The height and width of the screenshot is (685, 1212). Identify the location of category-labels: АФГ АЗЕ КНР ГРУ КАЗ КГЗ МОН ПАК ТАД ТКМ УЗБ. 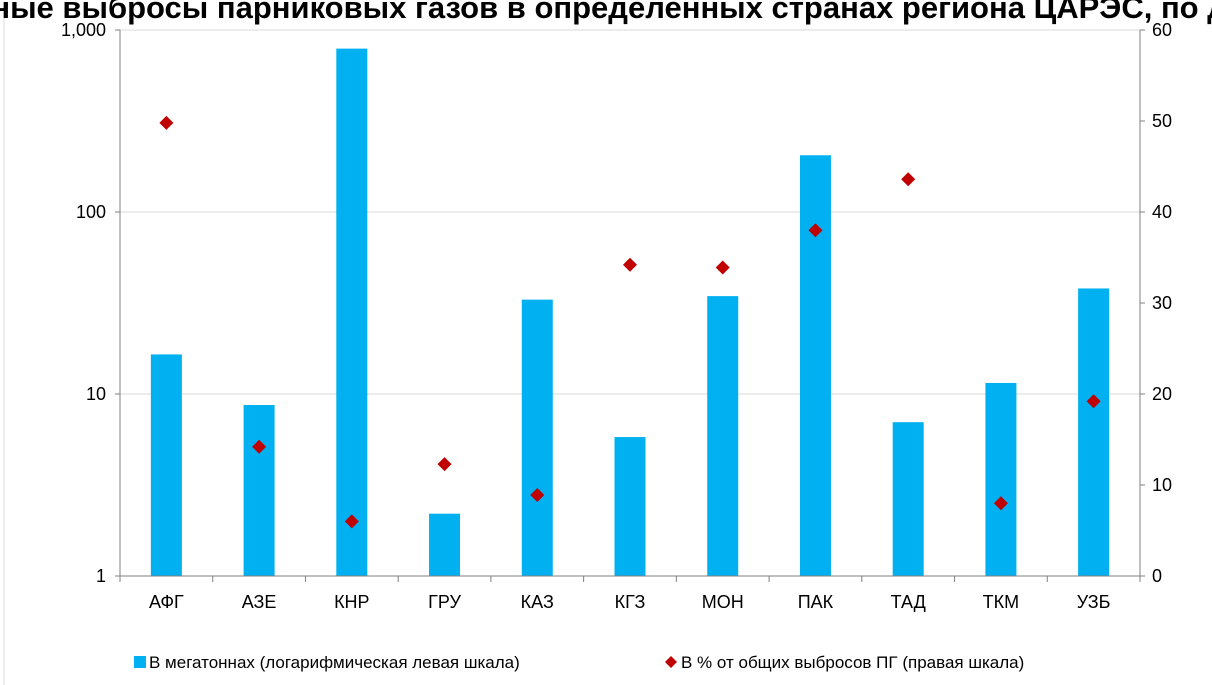
(630, 602).